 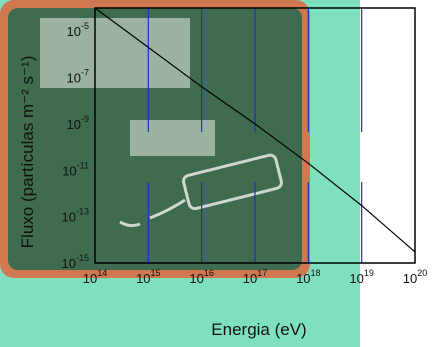 I want to click on y-ticks-group: 10⁻¹⁵ 10⁻¹³ 10⁻¹¹ 10⁻⁹ 10⁻⁷ 10⁻⁵, so click(x=75, y=146).